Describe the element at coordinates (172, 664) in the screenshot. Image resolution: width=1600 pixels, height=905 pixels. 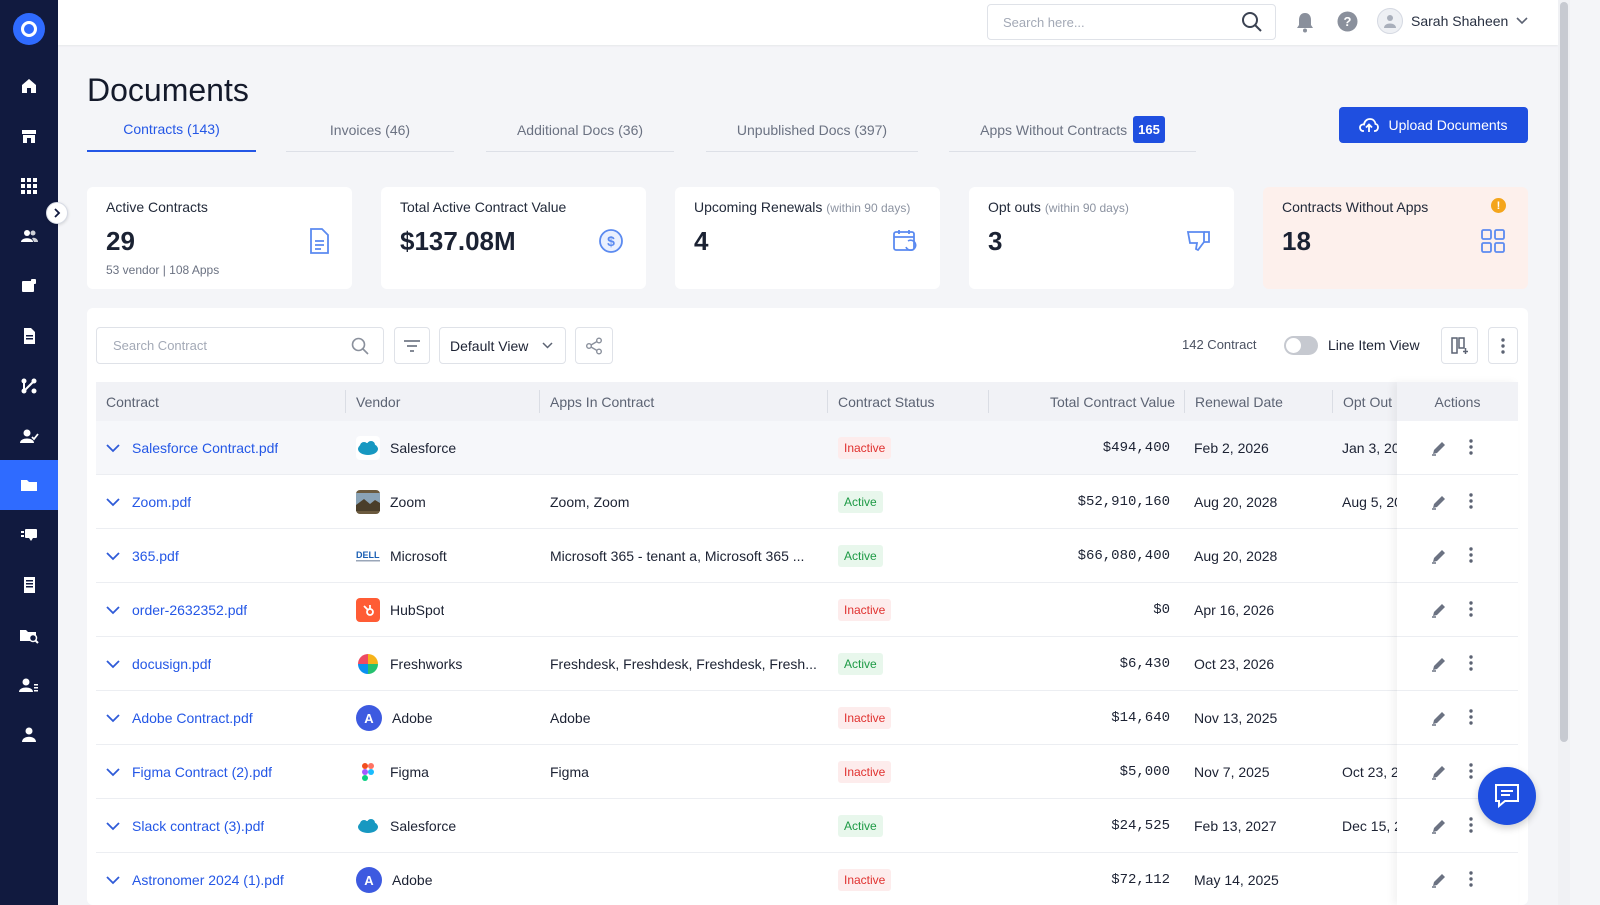
I see `contract-name-link: docusign.pdf` at that location.